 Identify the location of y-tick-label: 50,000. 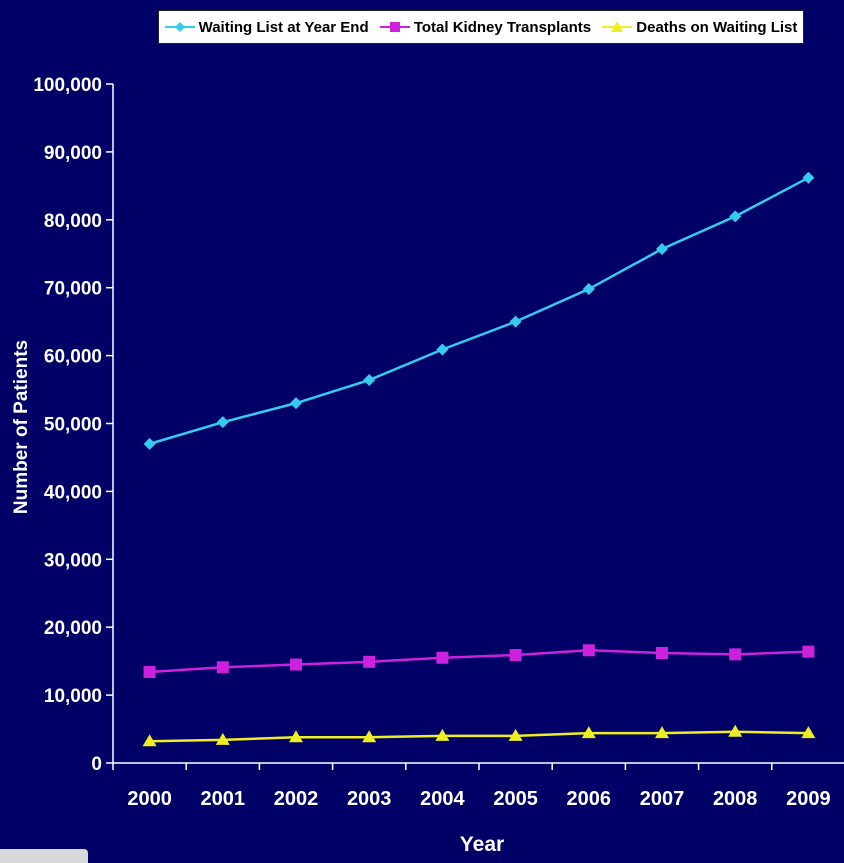
(73, 425).